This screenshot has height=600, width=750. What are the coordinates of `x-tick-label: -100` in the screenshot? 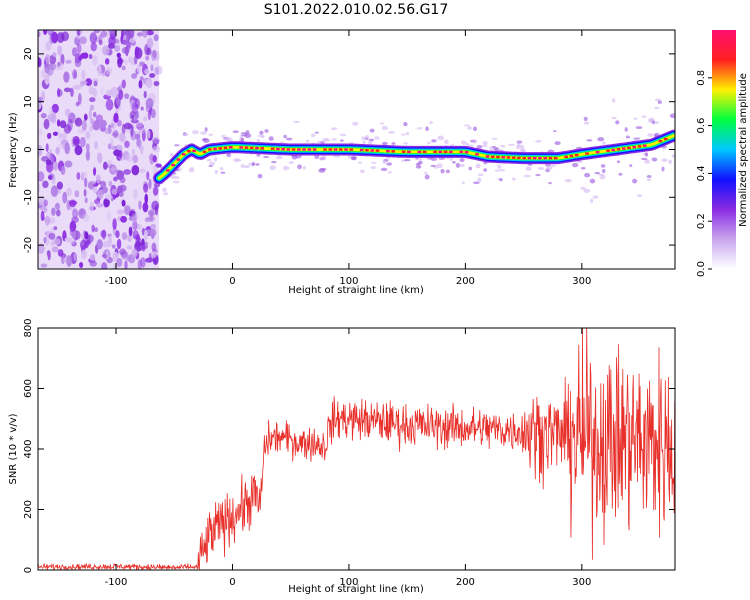 It's located at (116, 582).